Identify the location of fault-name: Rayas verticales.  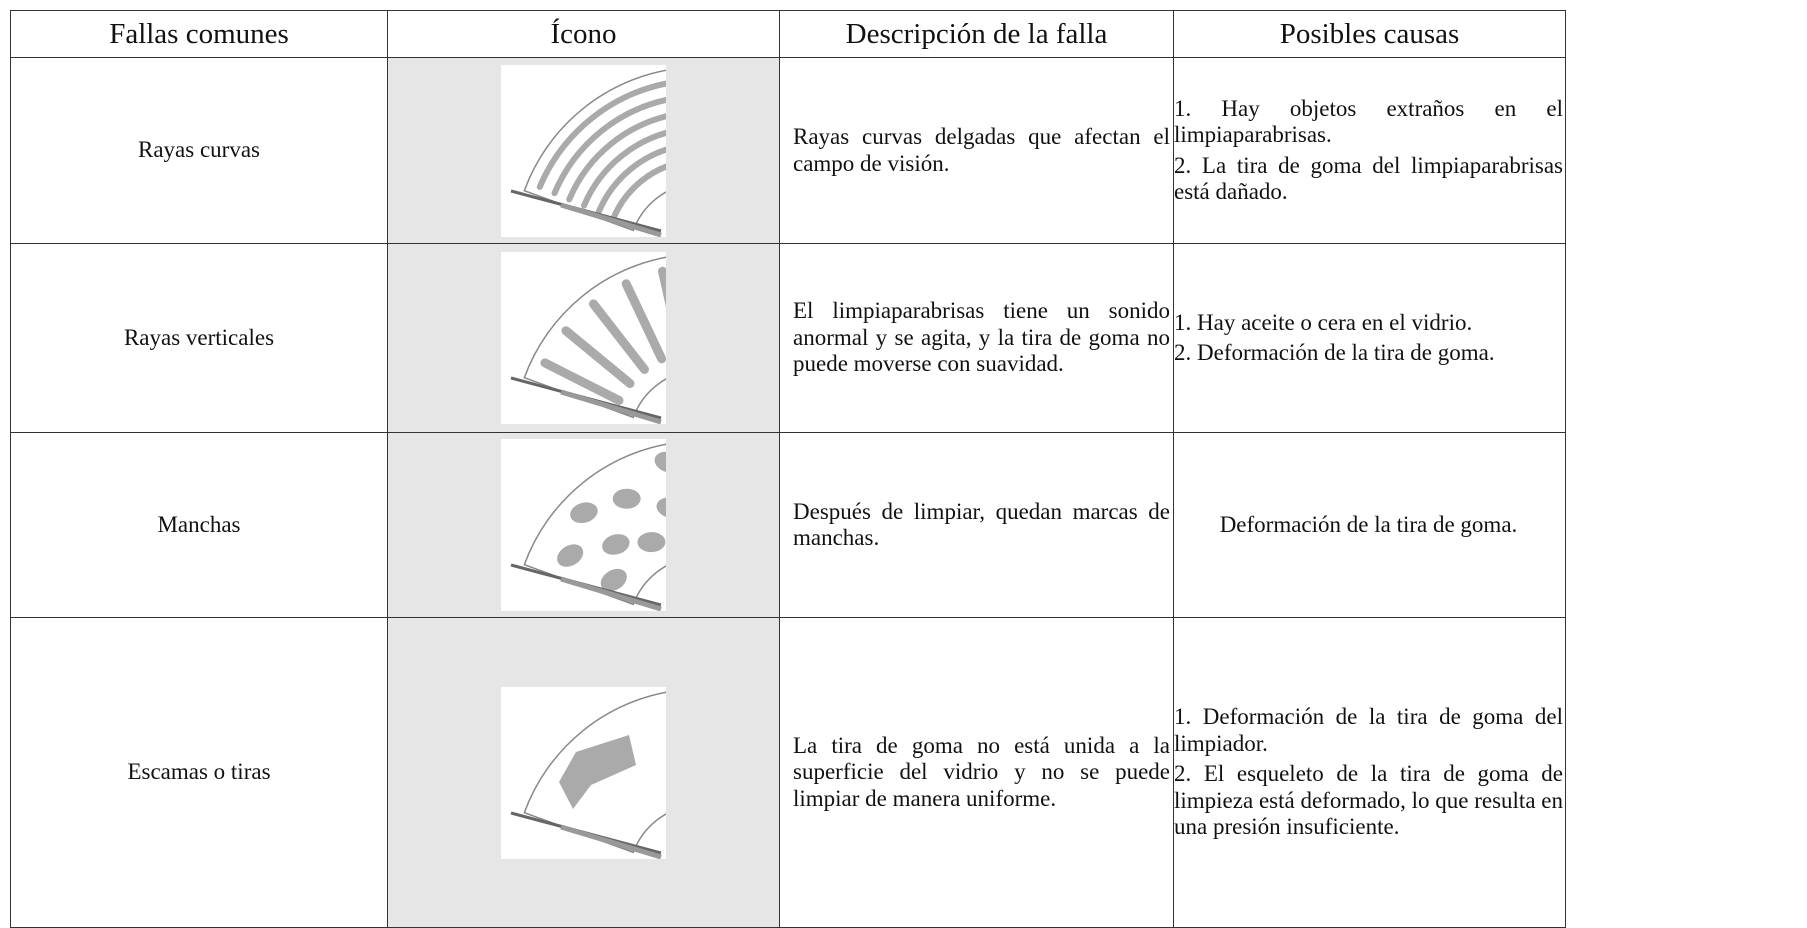
(199, 338).